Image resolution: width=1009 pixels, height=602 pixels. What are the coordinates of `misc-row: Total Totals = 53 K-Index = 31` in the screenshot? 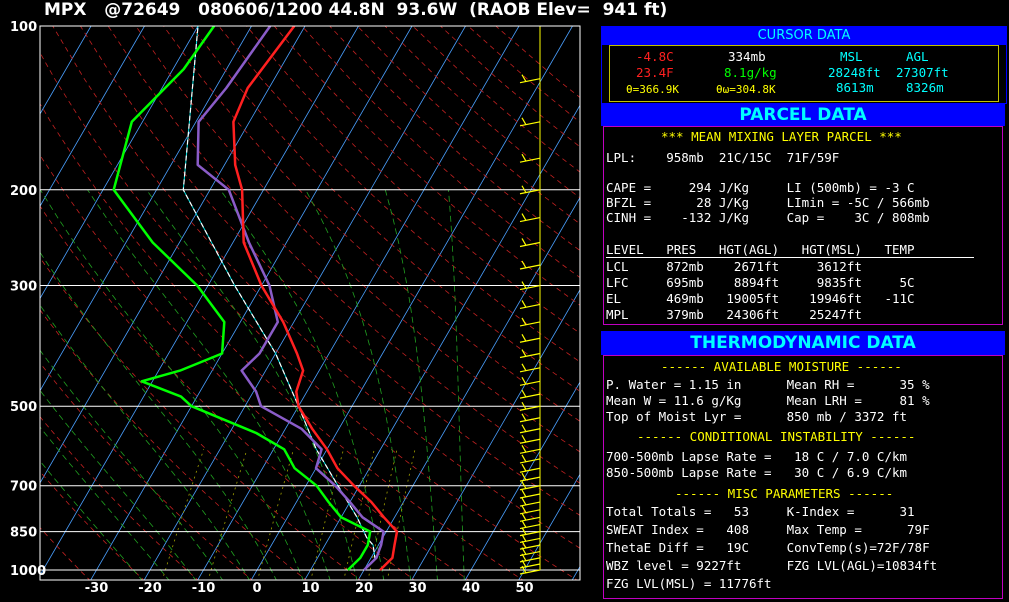 It's located at (760, 511).